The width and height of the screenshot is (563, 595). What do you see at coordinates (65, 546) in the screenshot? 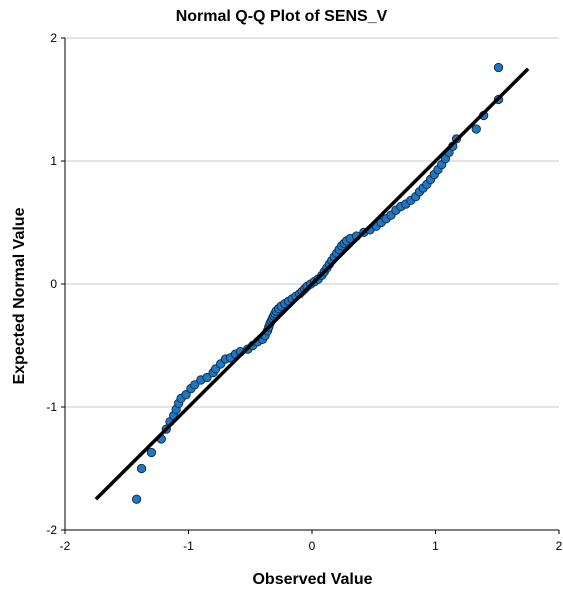
I see `x-tick-label: -2` at bounding box center [65, 546].